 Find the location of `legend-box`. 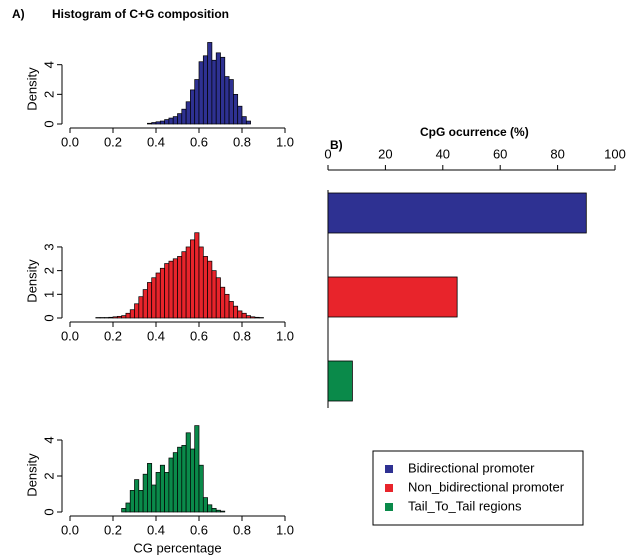

legend-box is located at coordinates (478, 488).